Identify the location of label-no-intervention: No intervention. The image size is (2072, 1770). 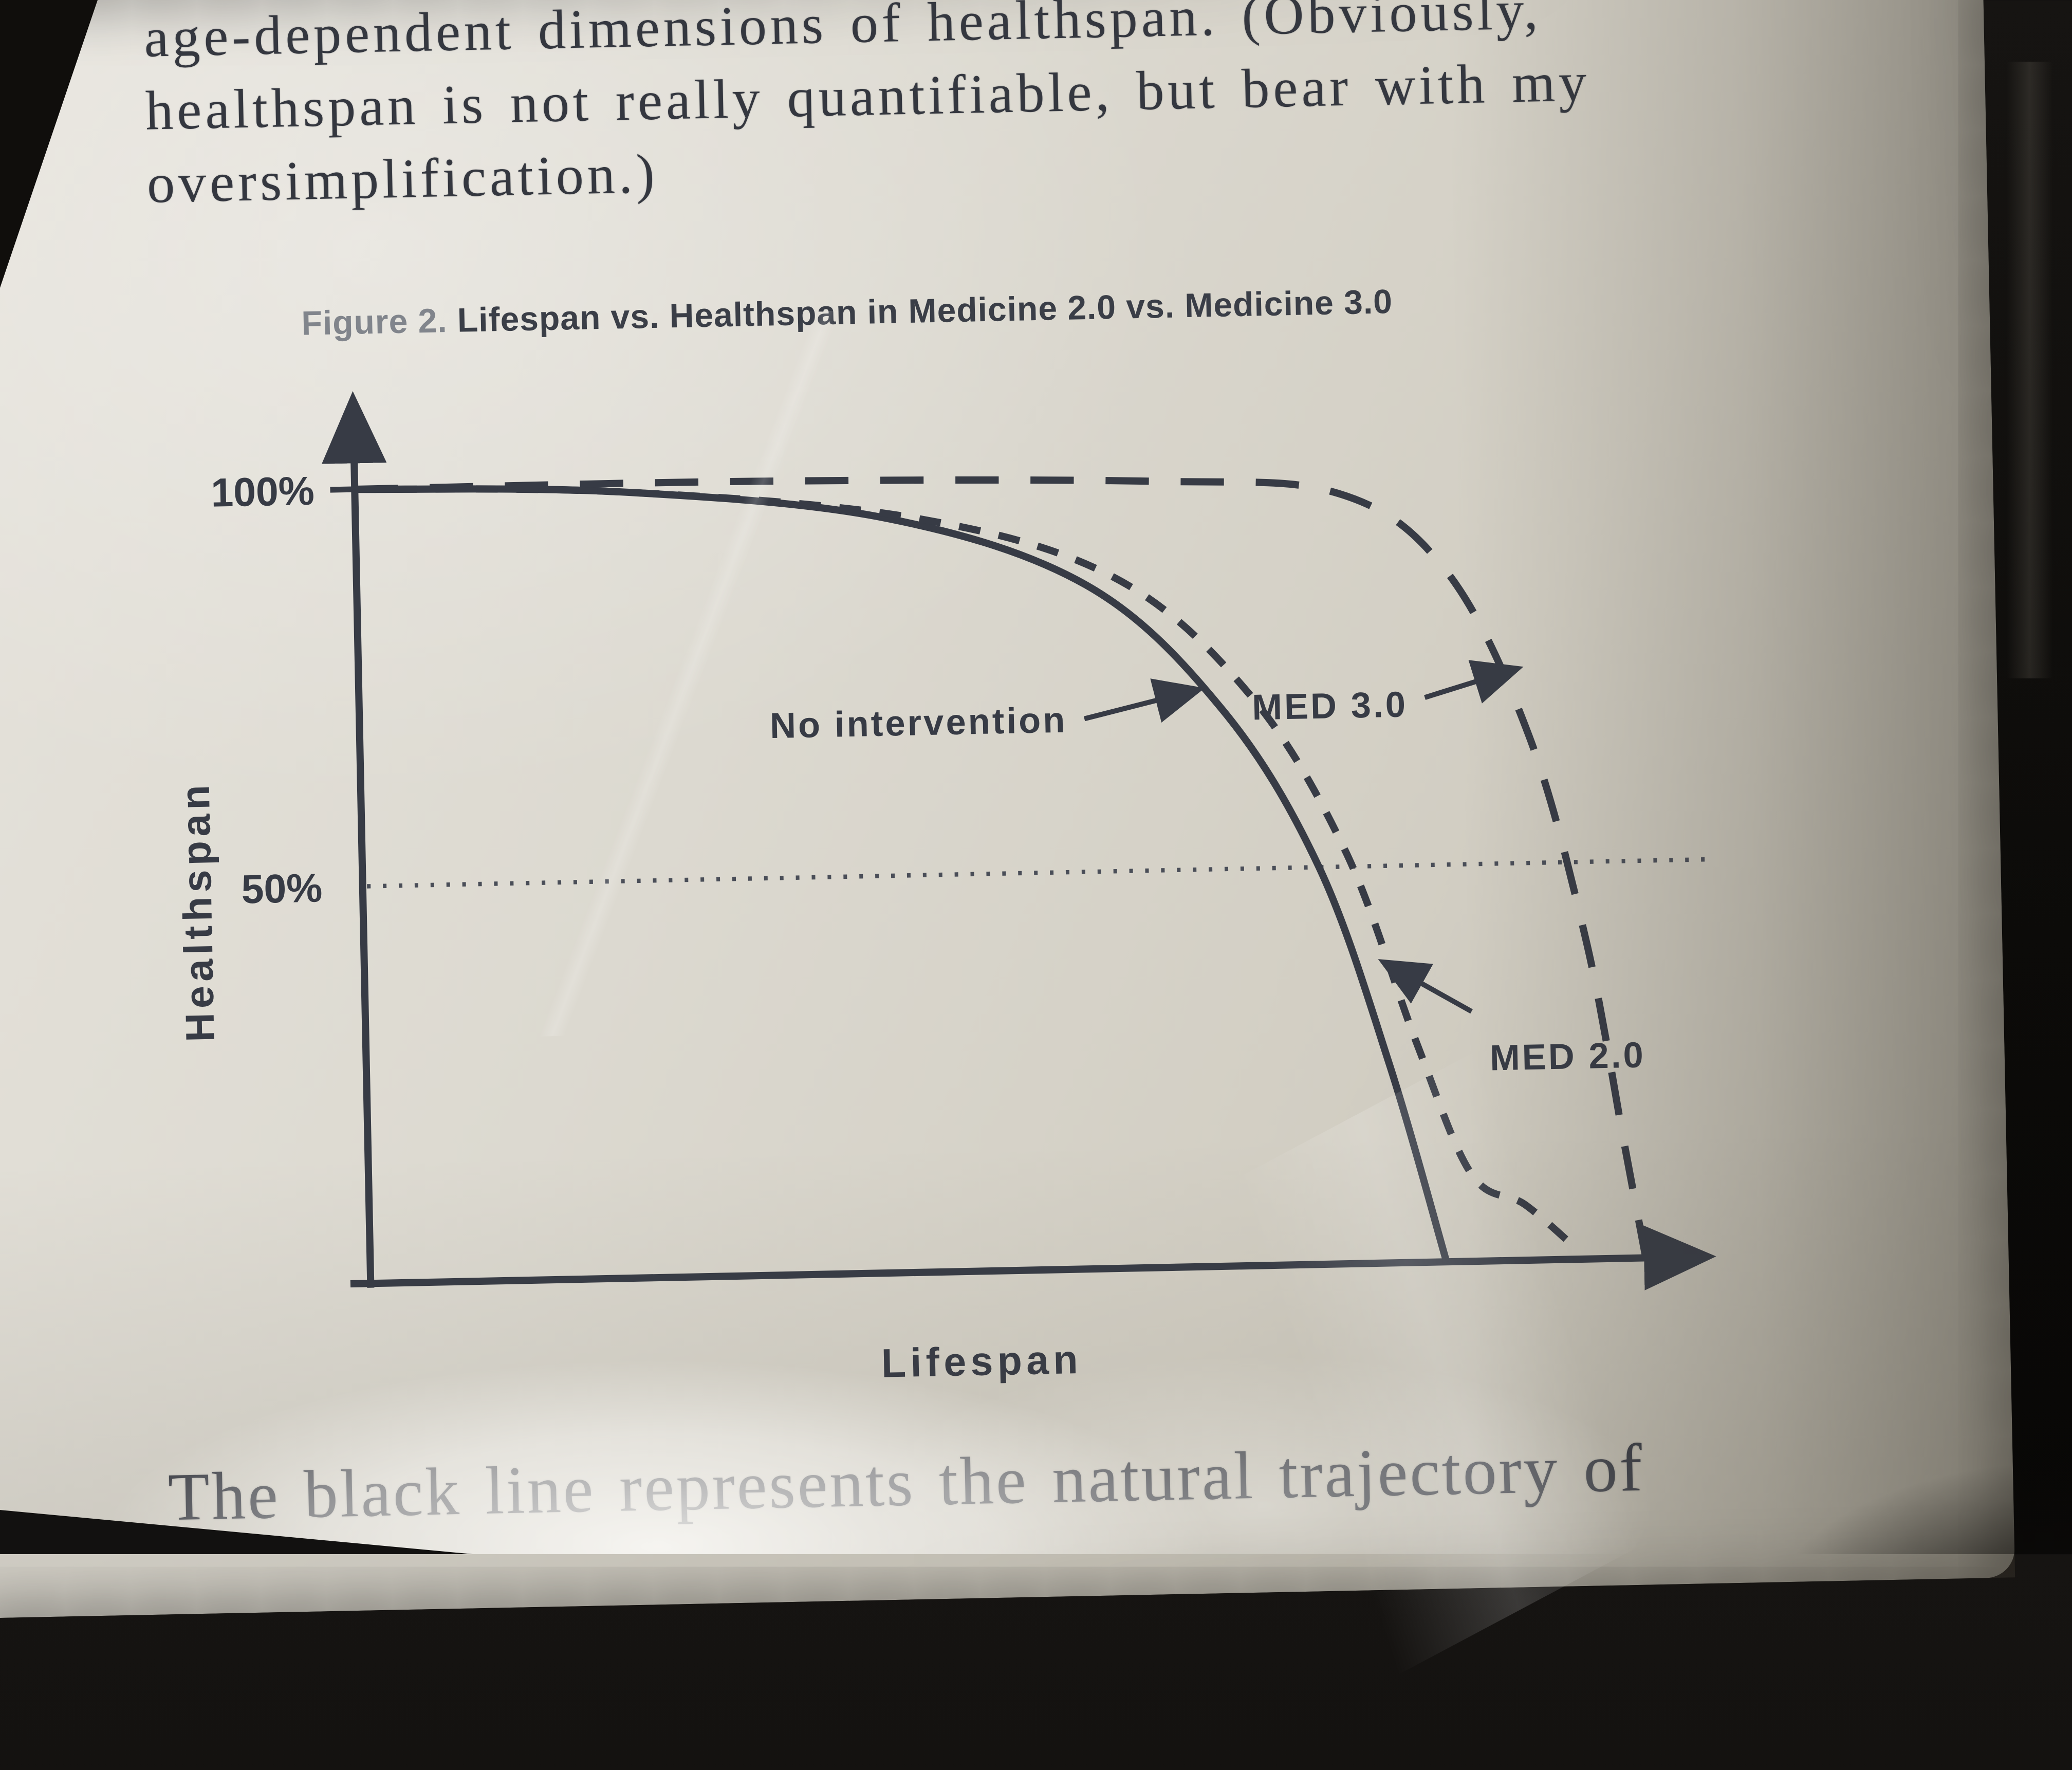
(918, 722).